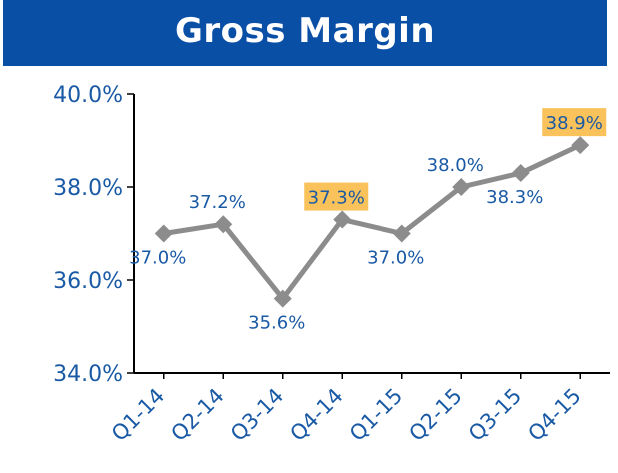  I want to click on data-label: 38.0%, so click(455, 165).